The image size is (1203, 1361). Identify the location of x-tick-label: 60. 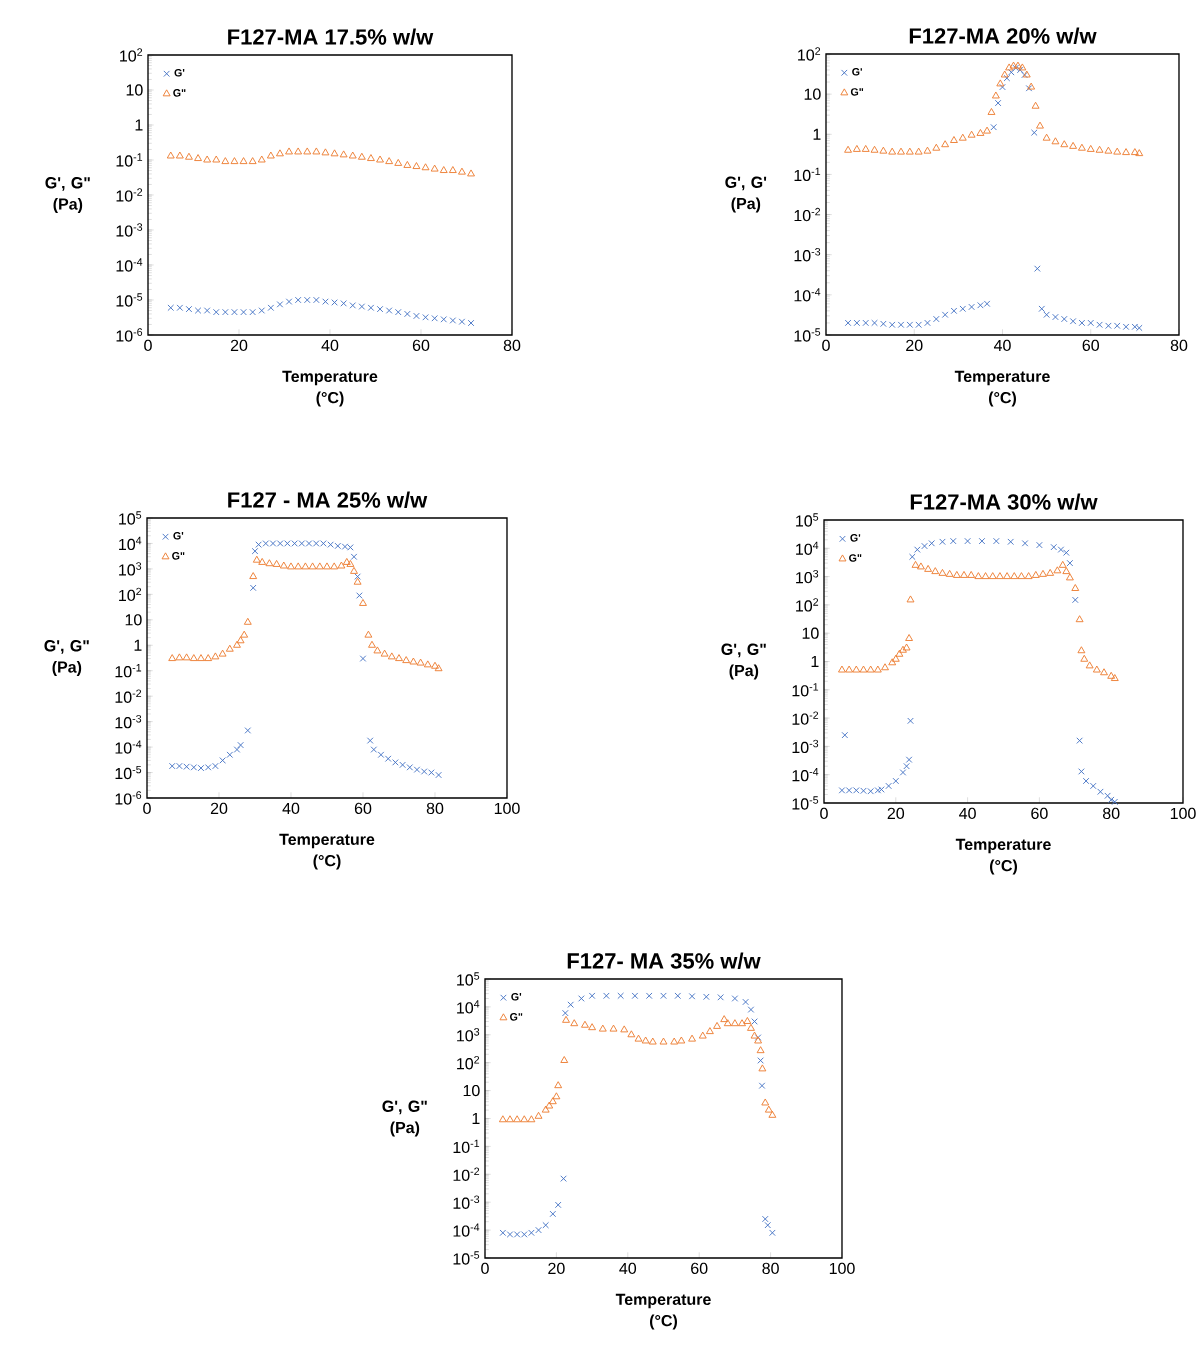
(421, 345).